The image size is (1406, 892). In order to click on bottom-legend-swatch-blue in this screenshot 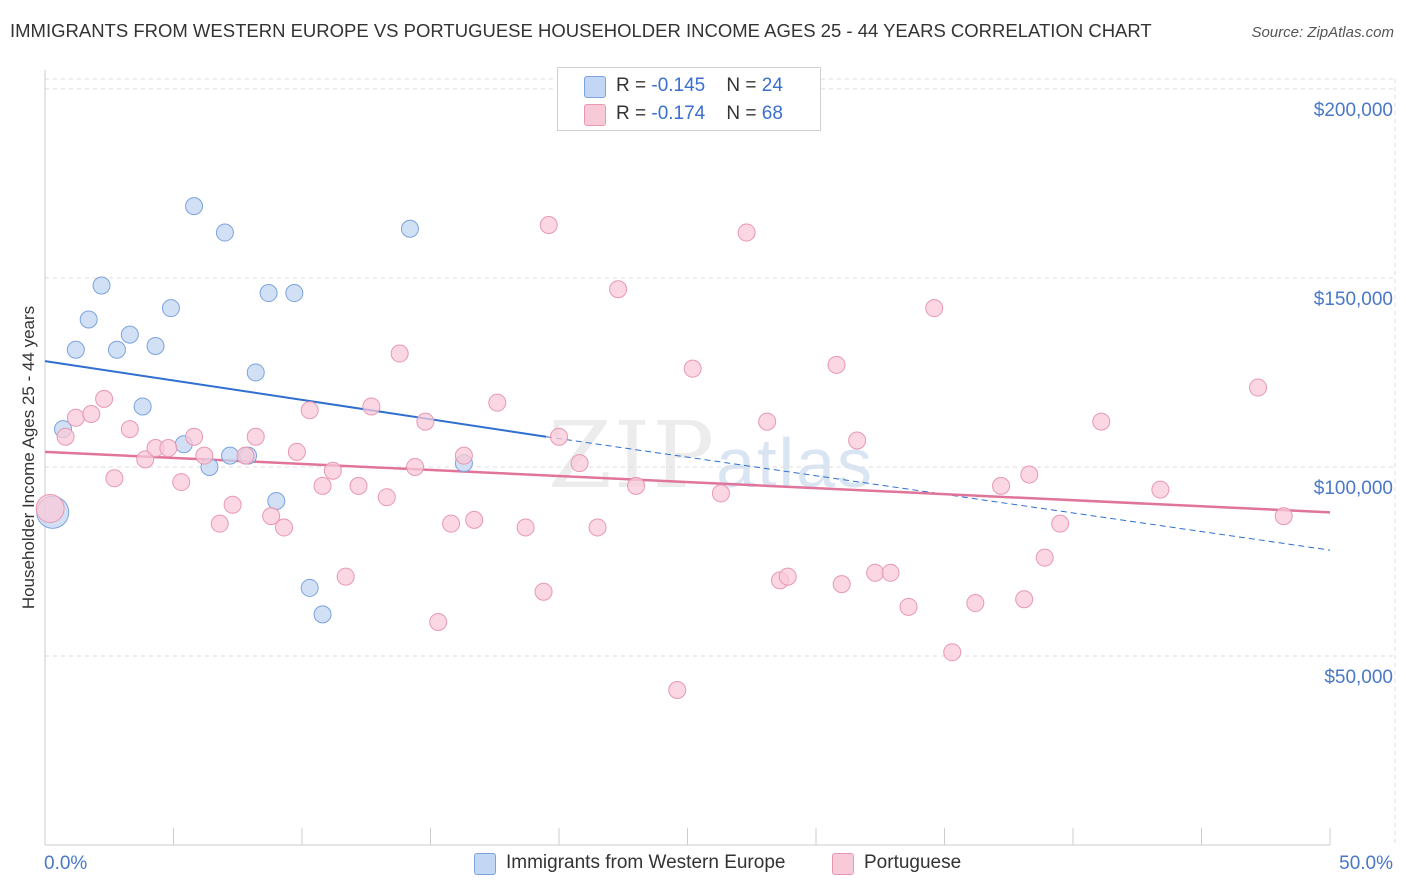, I will do `click(485, 864)`.